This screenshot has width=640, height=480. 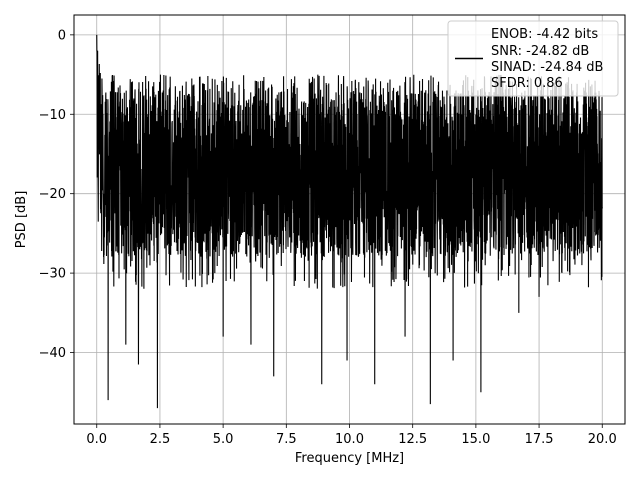 I want to click on x-tick-label: 10.0, so click(x=349, y=439).